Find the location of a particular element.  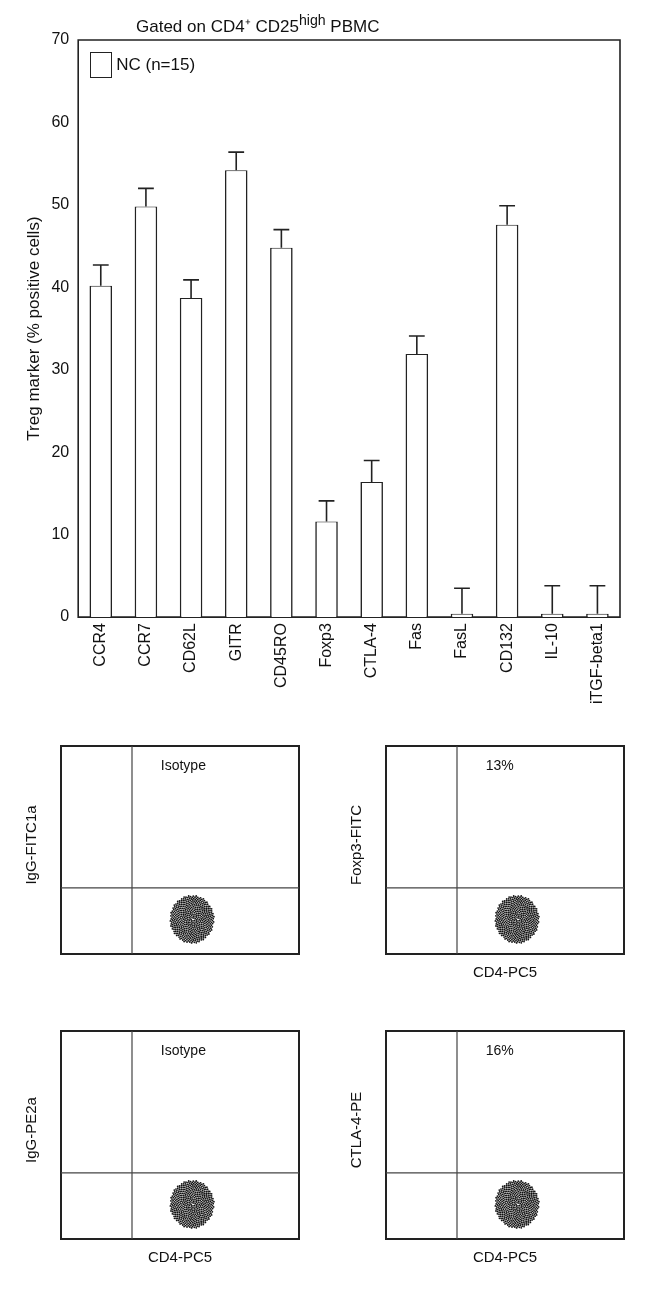

text: IgG-FITC1a is located at coordinates (30, 845).